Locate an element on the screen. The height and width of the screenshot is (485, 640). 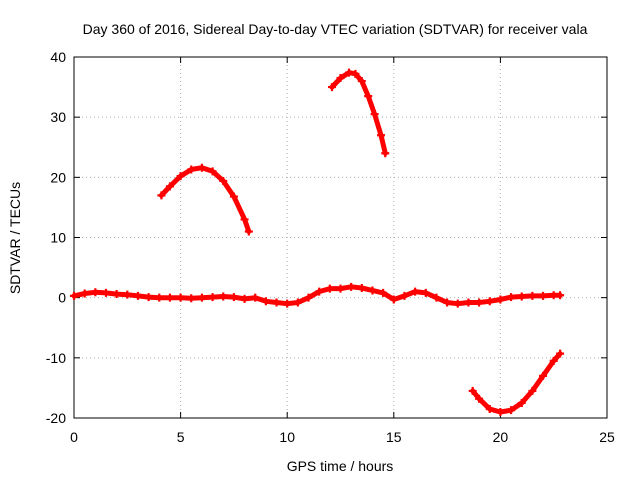
x-tick-label: 5 is located at coordinates (181, 437).